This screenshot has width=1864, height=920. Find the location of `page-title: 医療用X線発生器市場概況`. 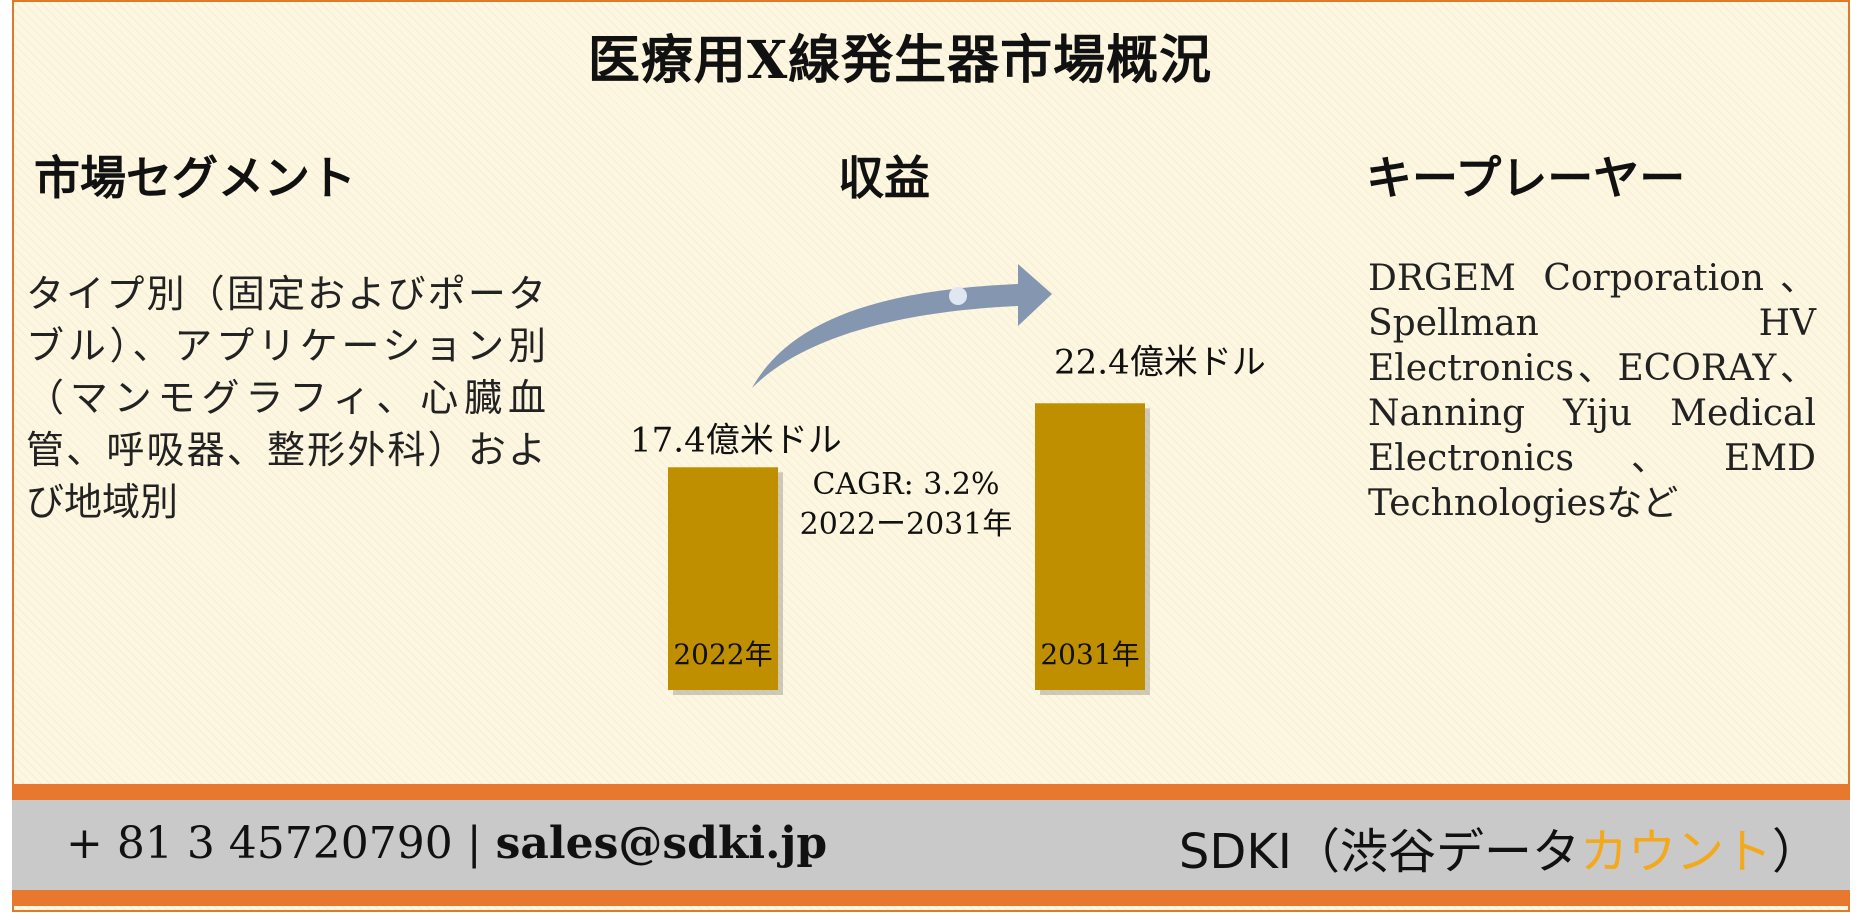

page-title: 医療用X線発生器市場概況 is located at coordinates (900, 60).